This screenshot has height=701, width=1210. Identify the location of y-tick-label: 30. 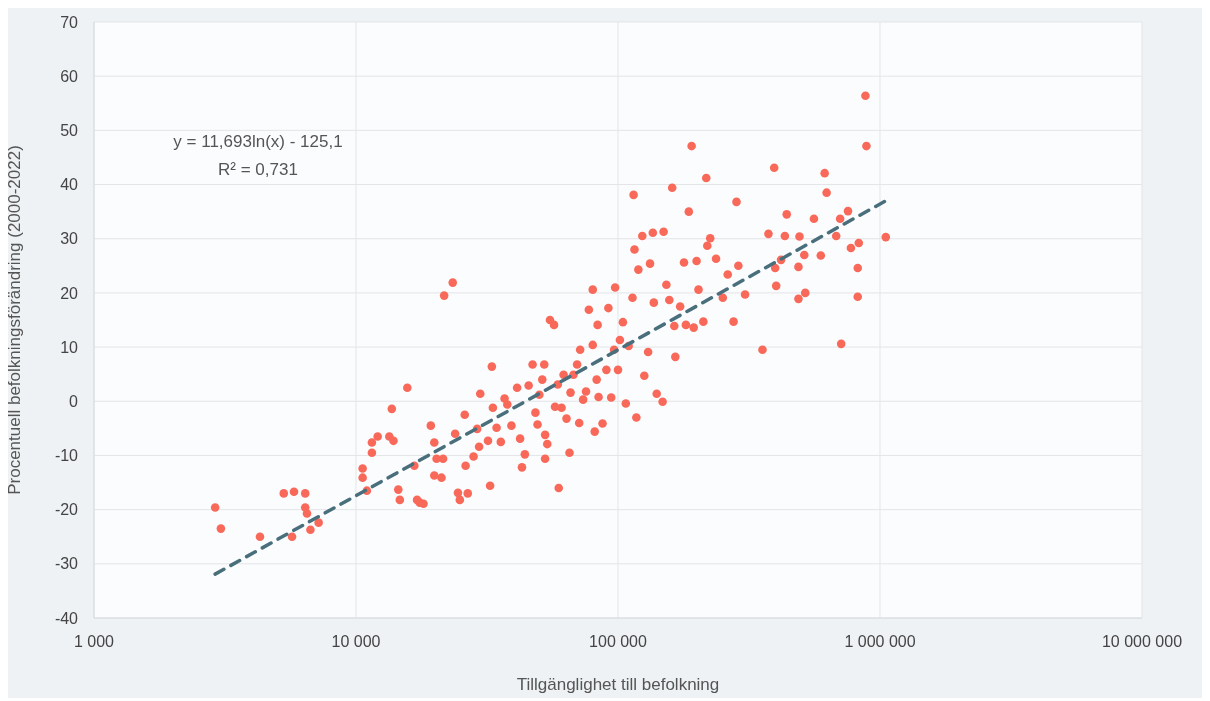
(69, 239).